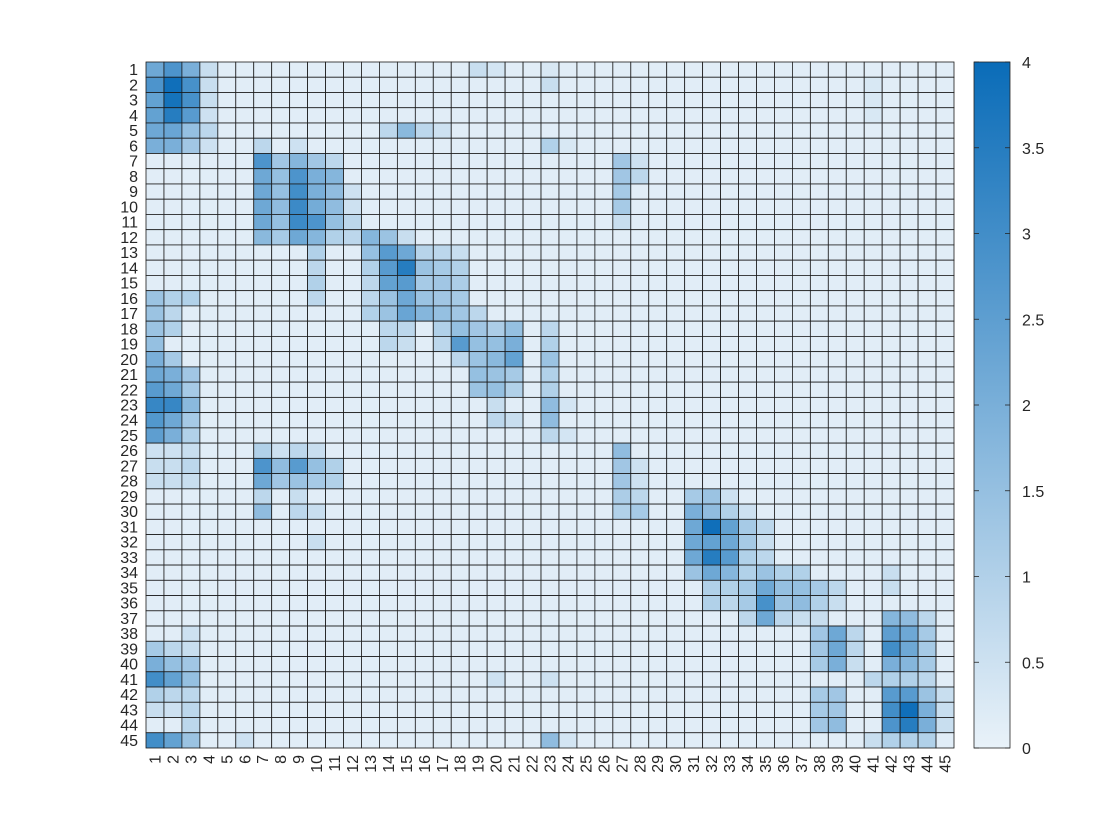 This screenshot has height=840, width=1120. I want to click on x-tick-label: 25, so click(586, 764).